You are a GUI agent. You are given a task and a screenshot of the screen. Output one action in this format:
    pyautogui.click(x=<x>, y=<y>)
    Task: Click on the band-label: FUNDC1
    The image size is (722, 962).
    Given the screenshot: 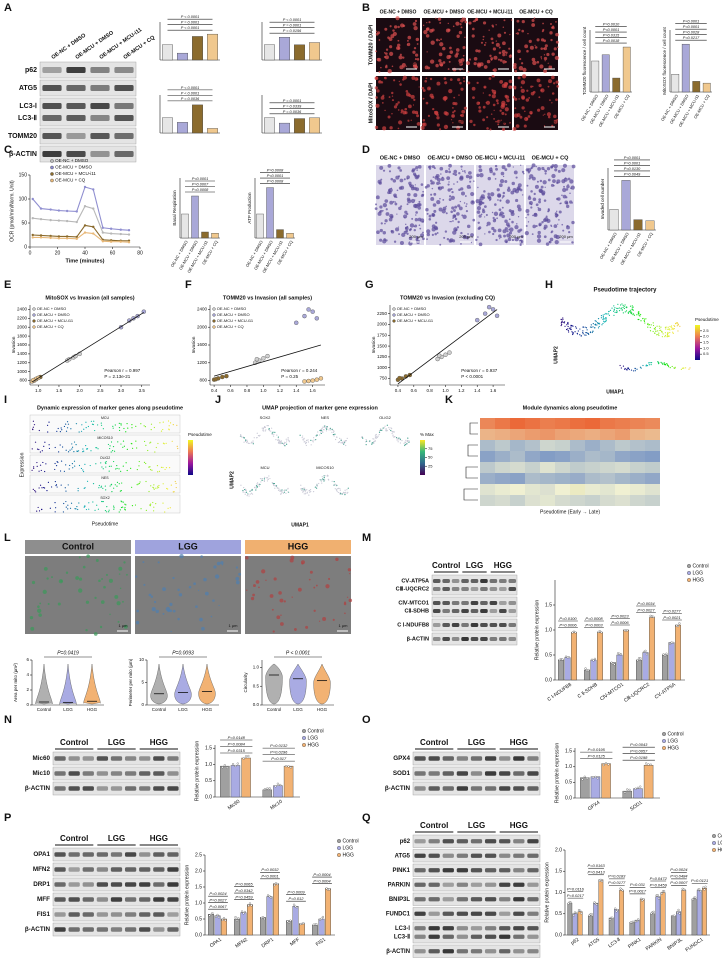 What is the action you would take?
    pyautogui.click(x=398, y=914)
    